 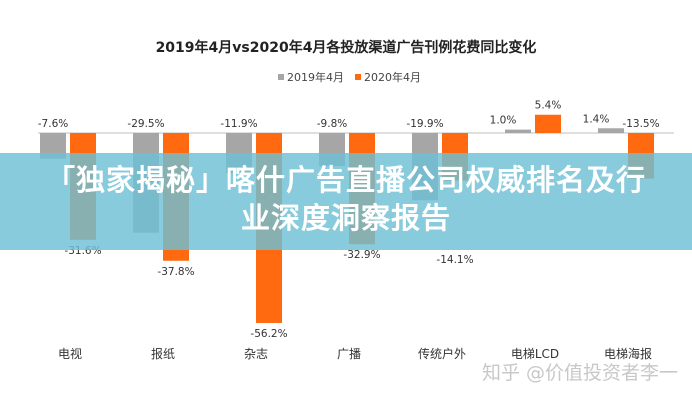 What do you see at coordinates (535, 354) in the screenshot?
I see `category-label: 电梯LCD` at bounding box center [535, 354].